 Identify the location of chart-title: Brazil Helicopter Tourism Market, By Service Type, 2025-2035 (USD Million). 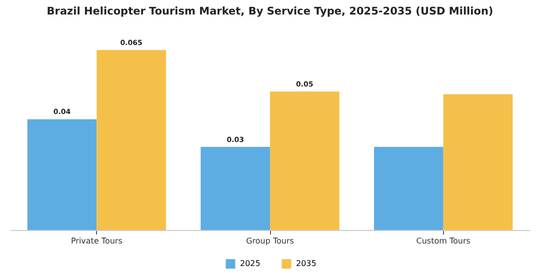
(270, 12).